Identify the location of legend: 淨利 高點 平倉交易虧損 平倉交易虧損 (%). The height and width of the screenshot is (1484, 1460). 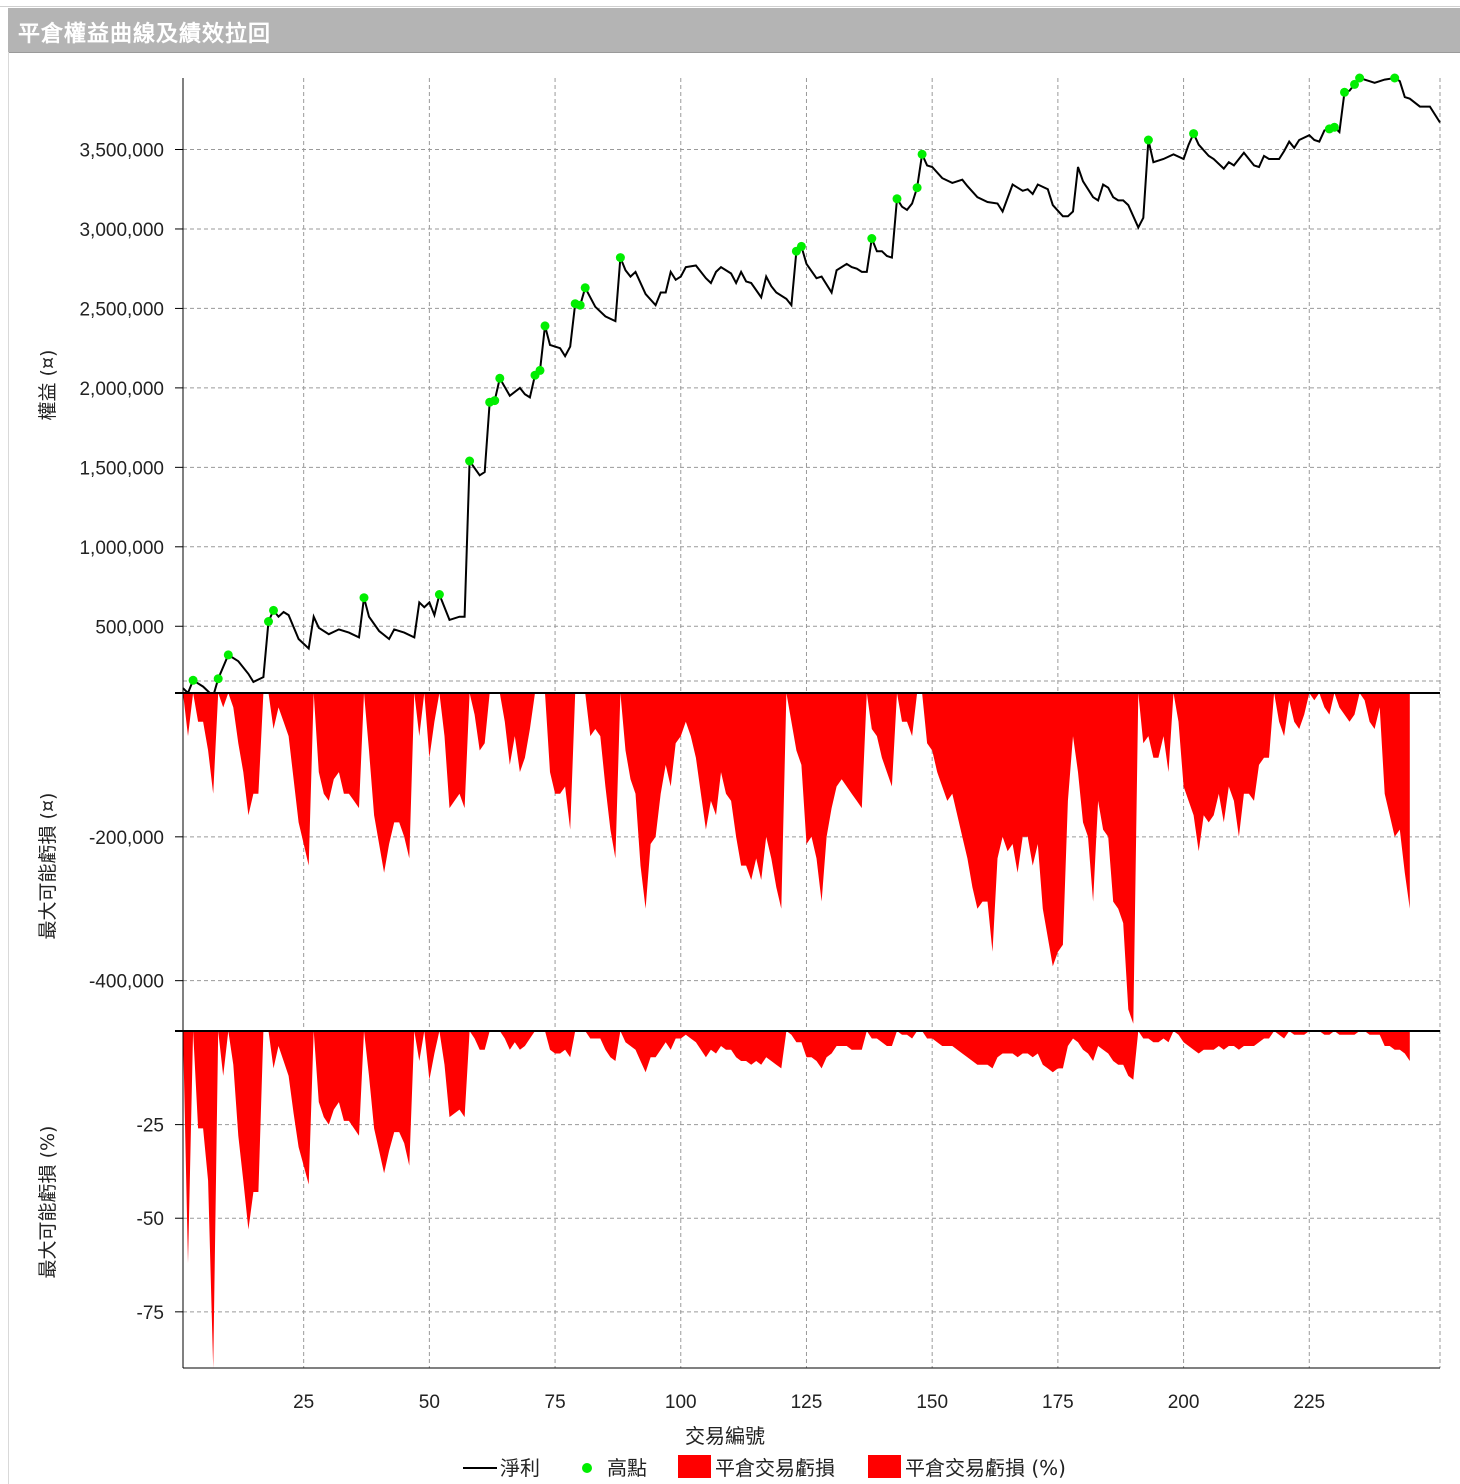
(764, 1467).